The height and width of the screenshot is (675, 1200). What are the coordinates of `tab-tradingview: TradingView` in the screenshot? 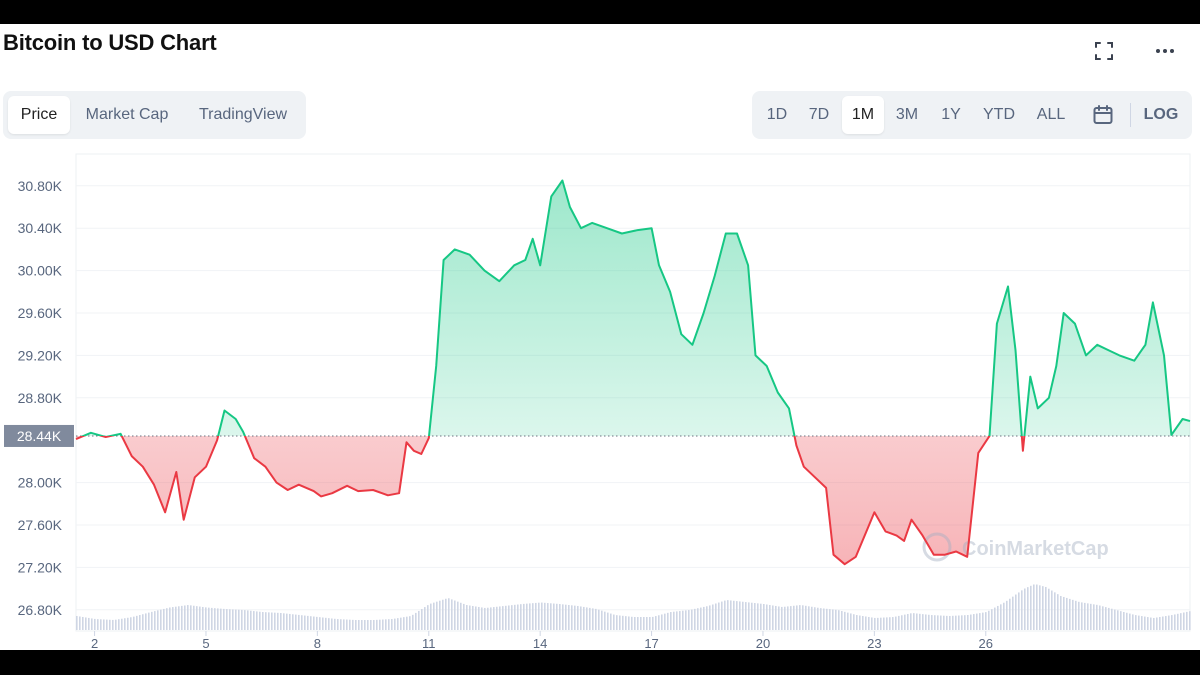 It's located at (243, 114).